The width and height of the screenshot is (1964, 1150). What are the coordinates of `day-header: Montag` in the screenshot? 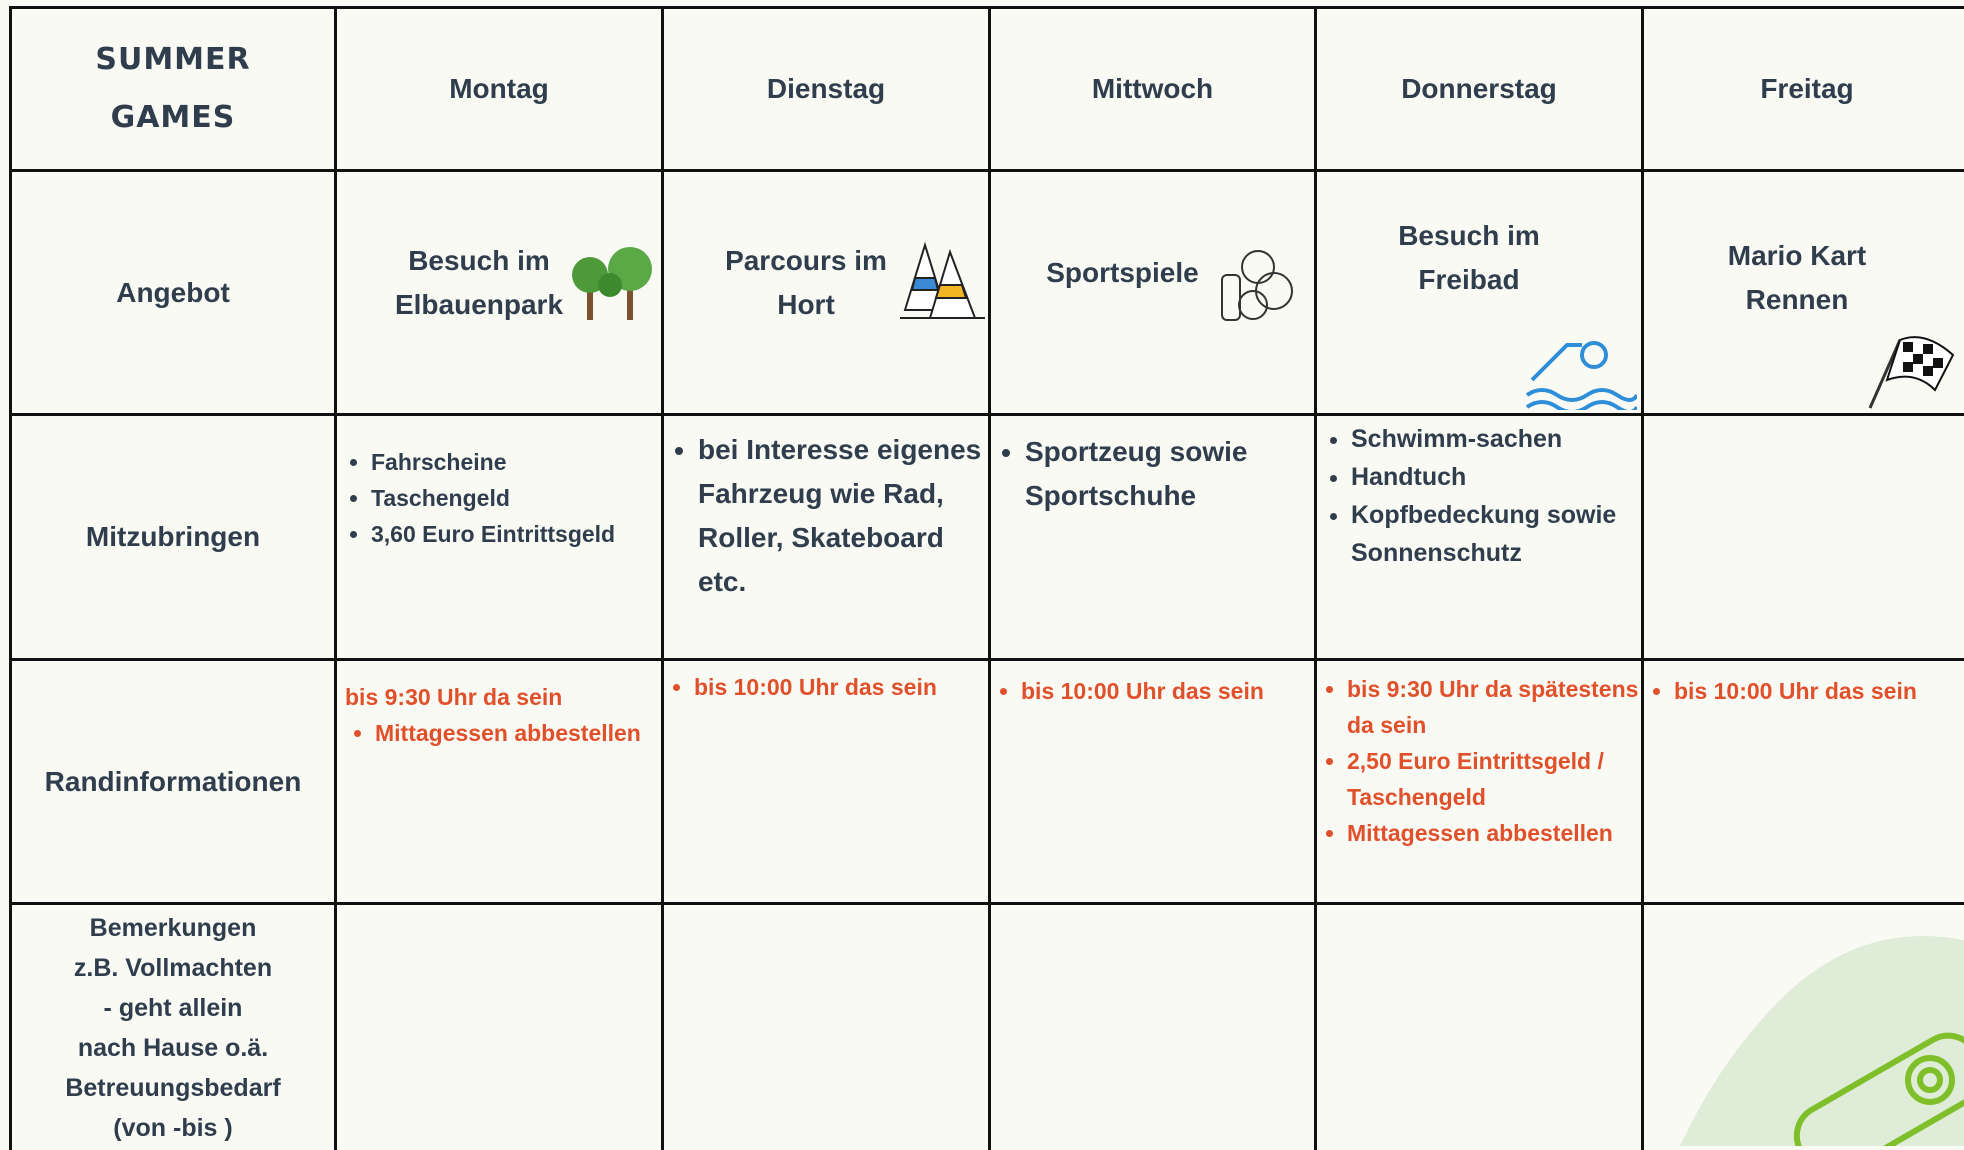 It's located at (499, 88).